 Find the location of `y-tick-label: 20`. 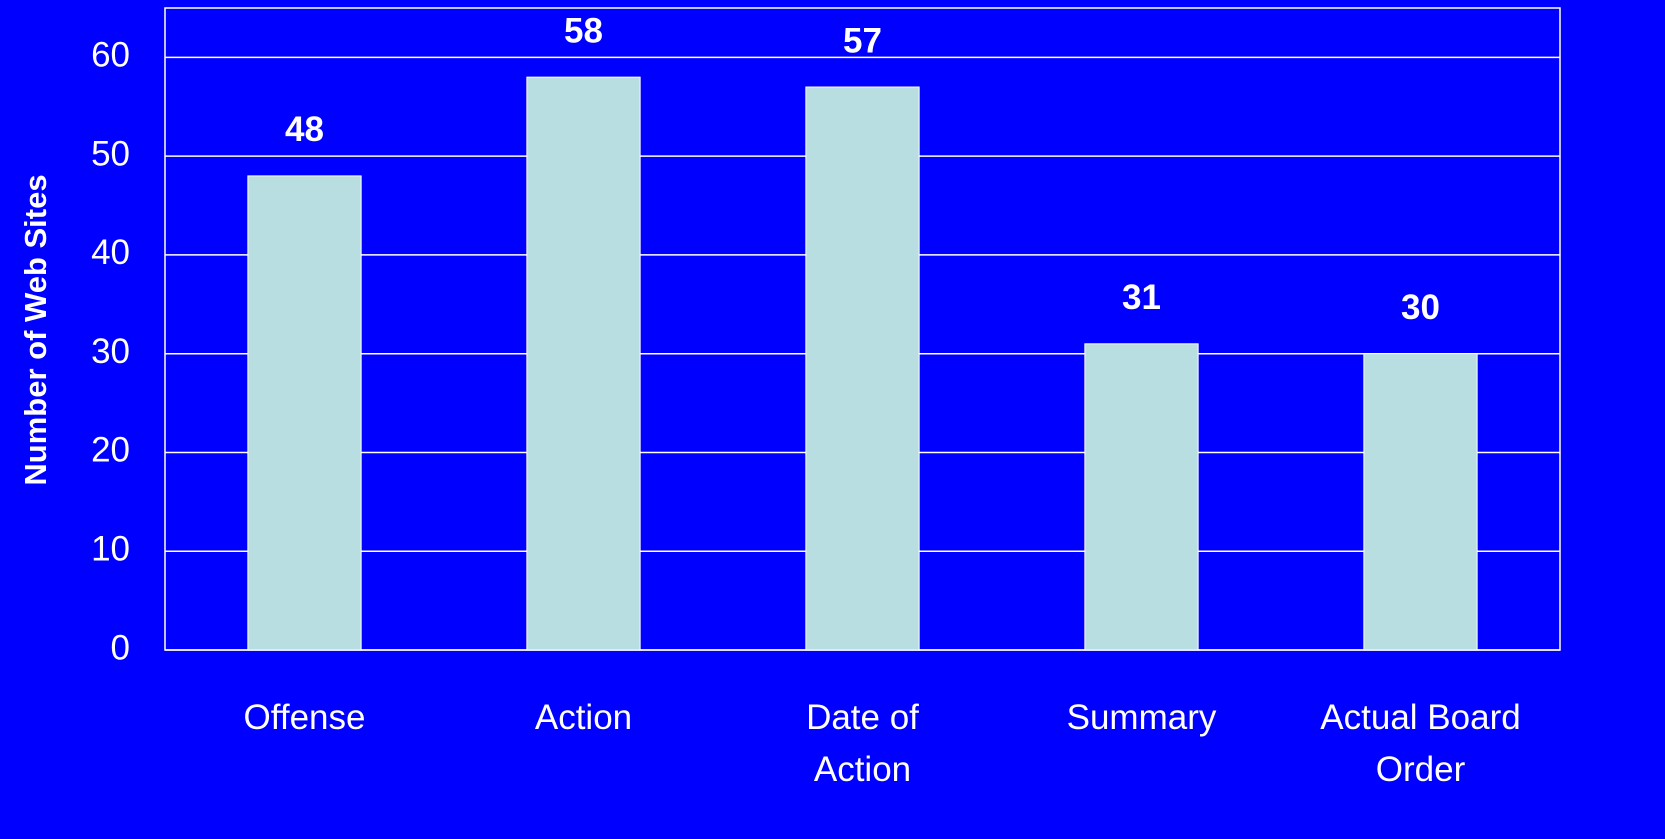

y-tick-label: 20 is located at coordinates (110, 450).